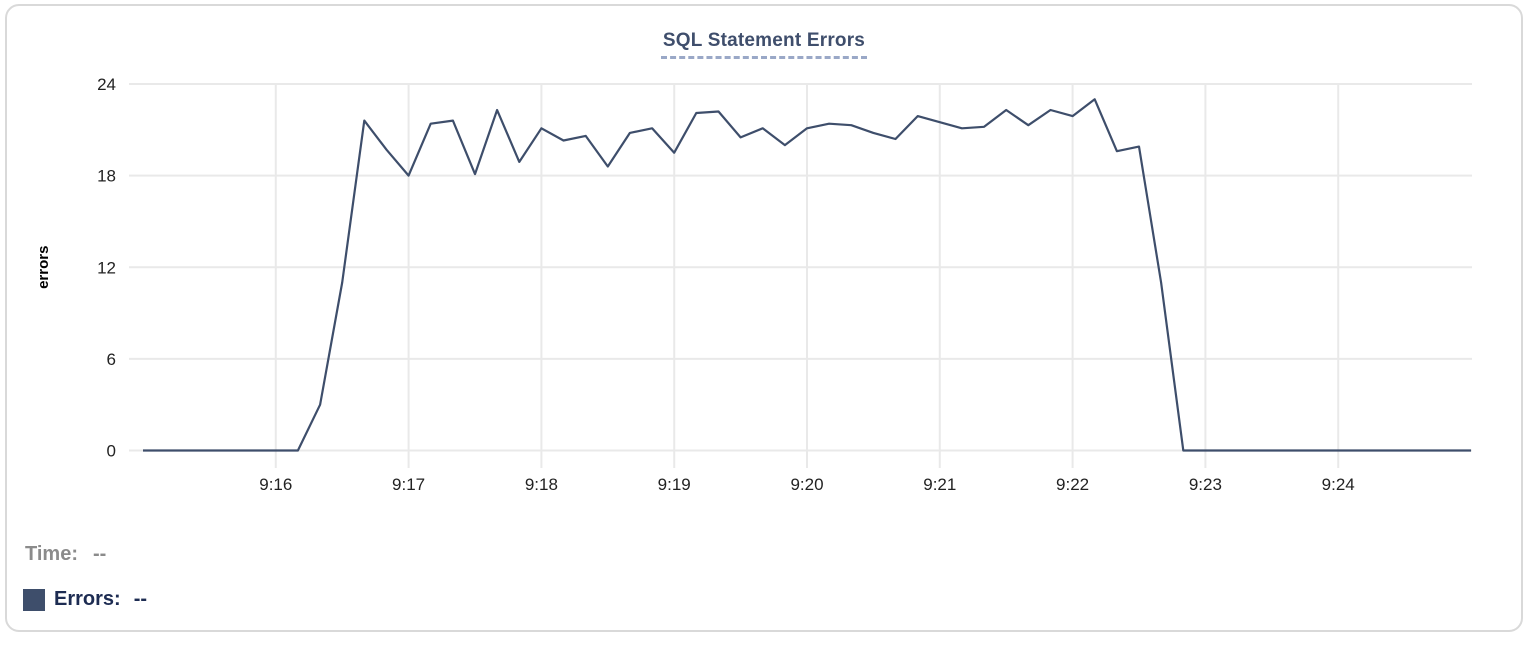  What do you see at coordinates (43, 267) in the screenshot?
I see `y-axis-label: errors` at bounding box center [43, 267].